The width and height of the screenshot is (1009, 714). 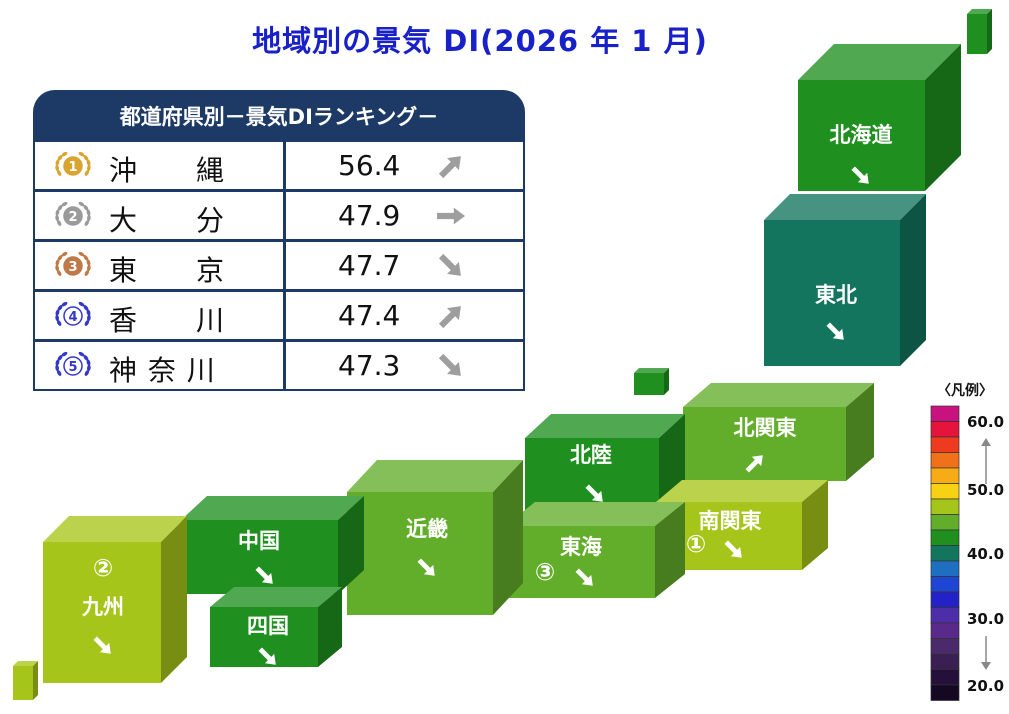 What do you see at coordinates (404, 365) in the screenshot?
I see `ranking-value-cell: 47.3` at bounding box center [404, 365].